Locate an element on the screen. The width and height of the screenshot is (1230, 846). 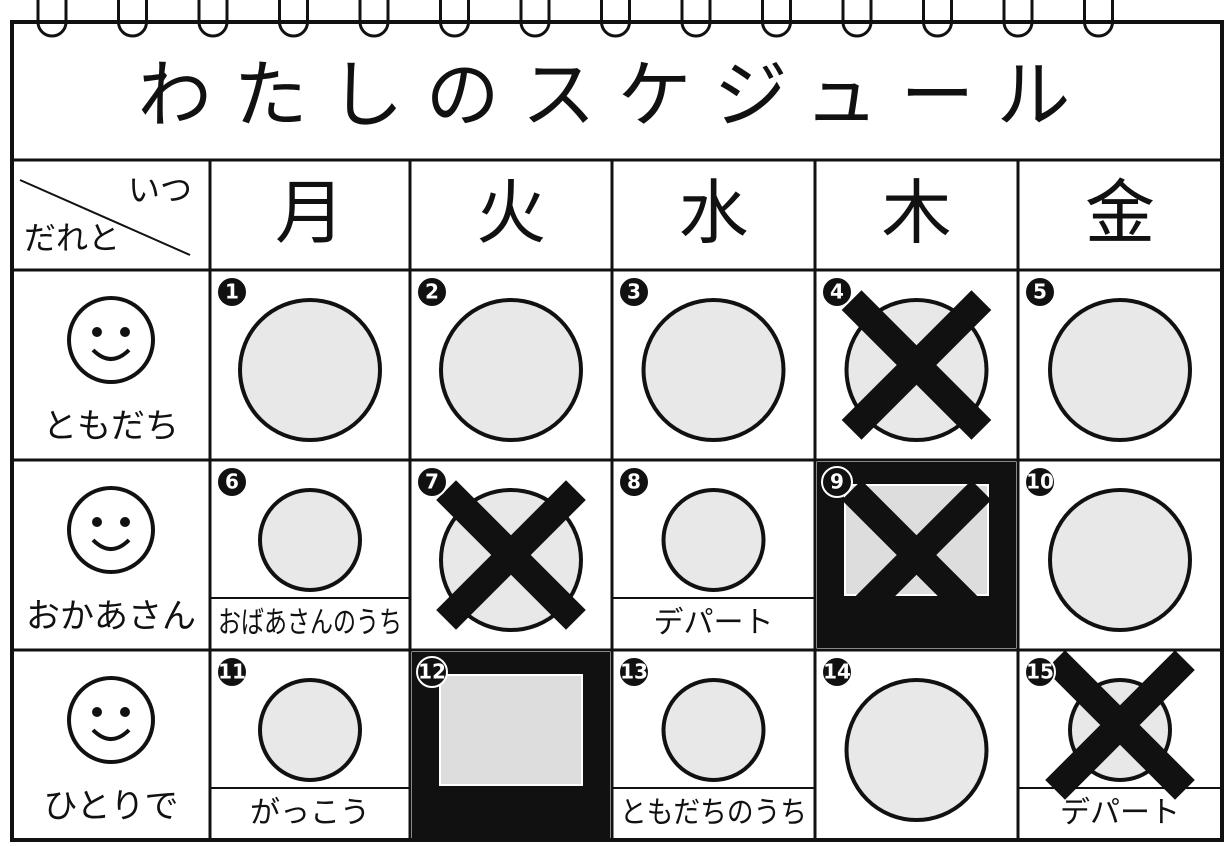
cell-number: 7 is located at coordinates (432, 482).